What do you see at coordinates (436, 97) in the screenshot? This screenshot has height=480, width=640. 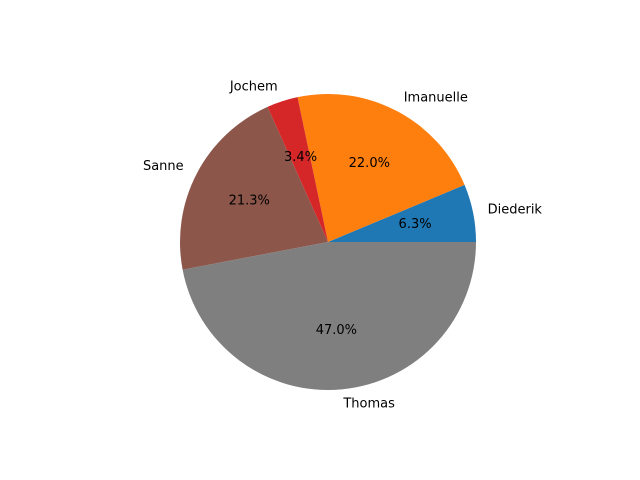 I see `slice-label-imanuelle: Imanuelle` at bounding box center [436, 97].